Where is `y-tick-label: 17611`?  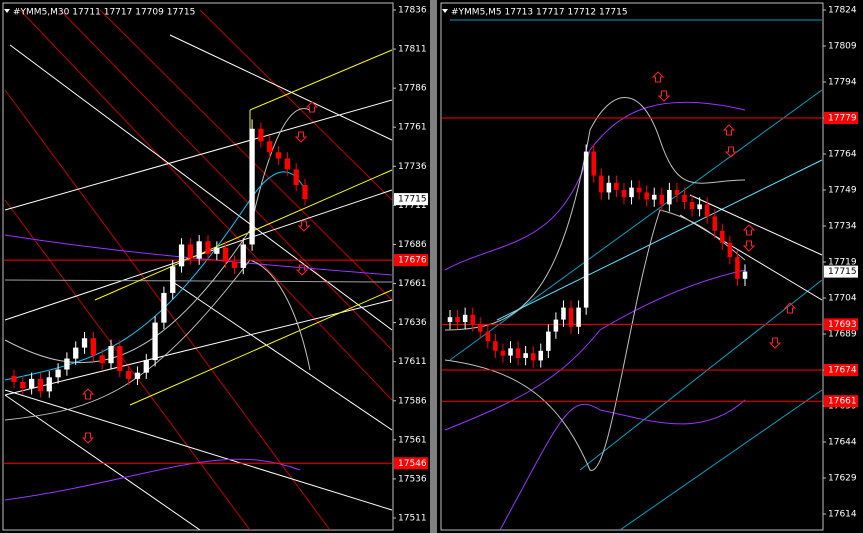
y-tick-label: 17611 is located at coordinates (412, 362).